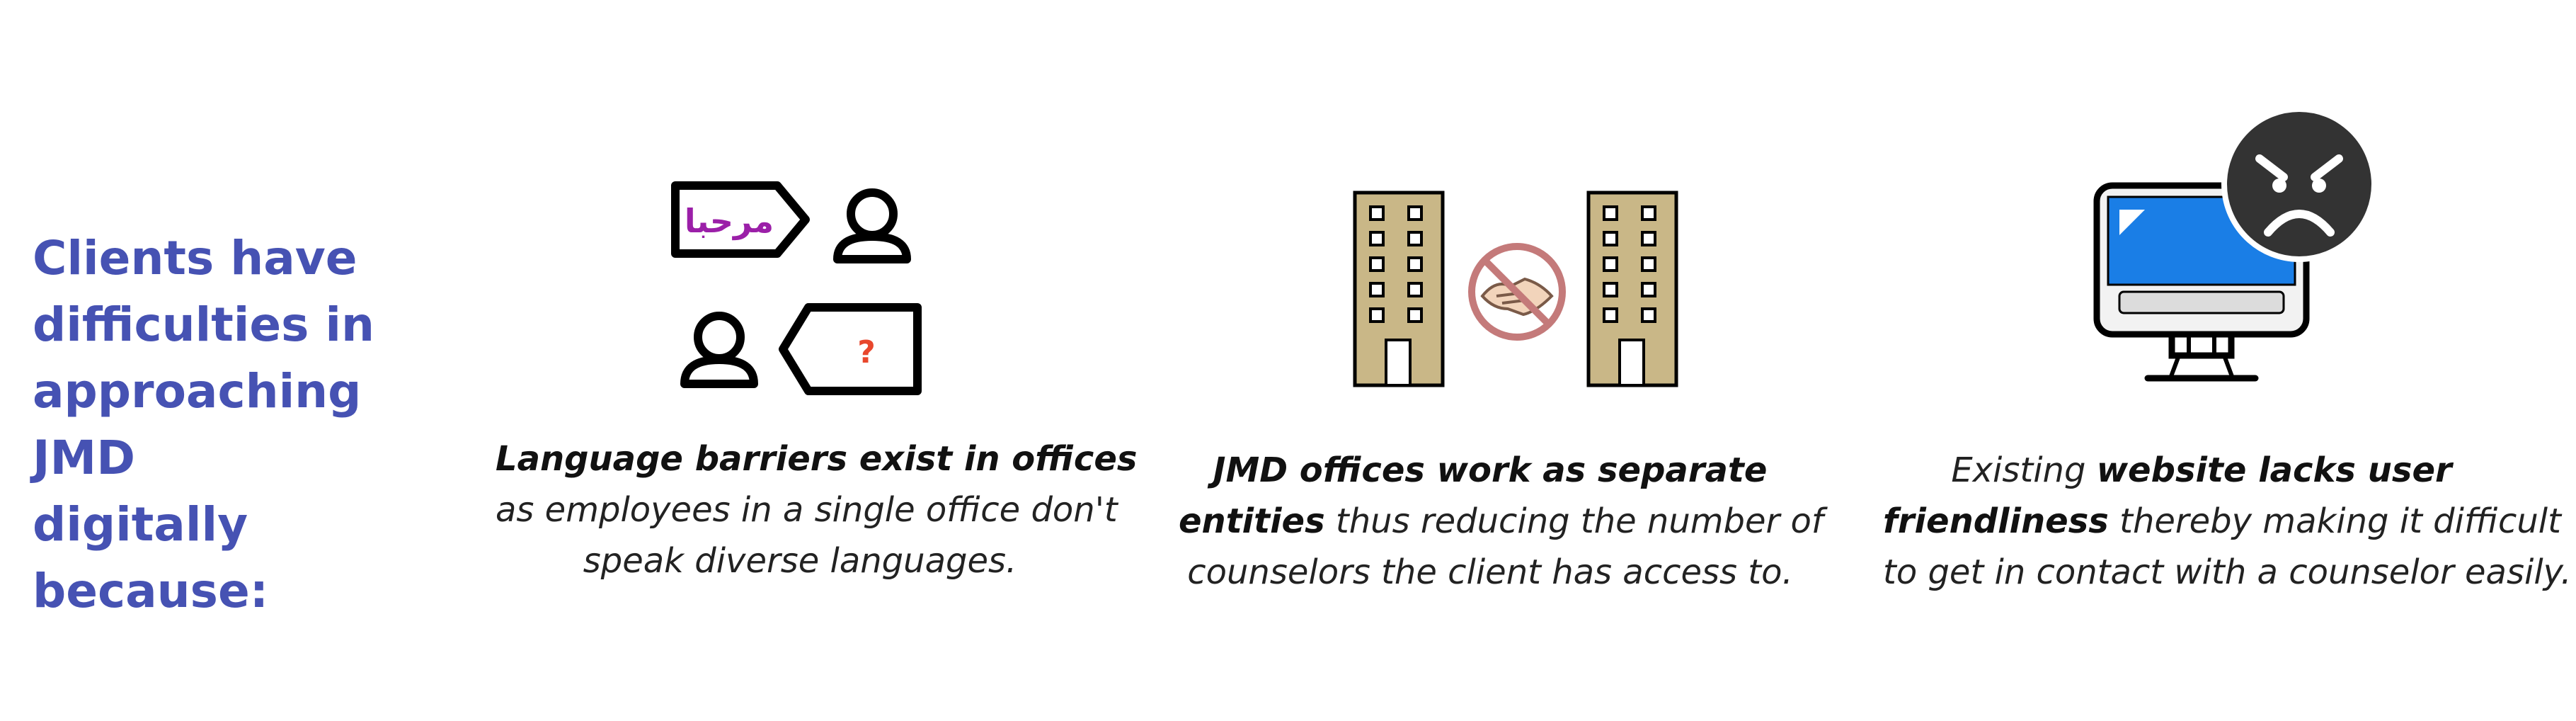 The width and height of the screenshot is (2576, 721). What do you see at coordinates (850, 349) in the screenshot?
I see `speech-bubble-right` at bounding box center [850, 349].